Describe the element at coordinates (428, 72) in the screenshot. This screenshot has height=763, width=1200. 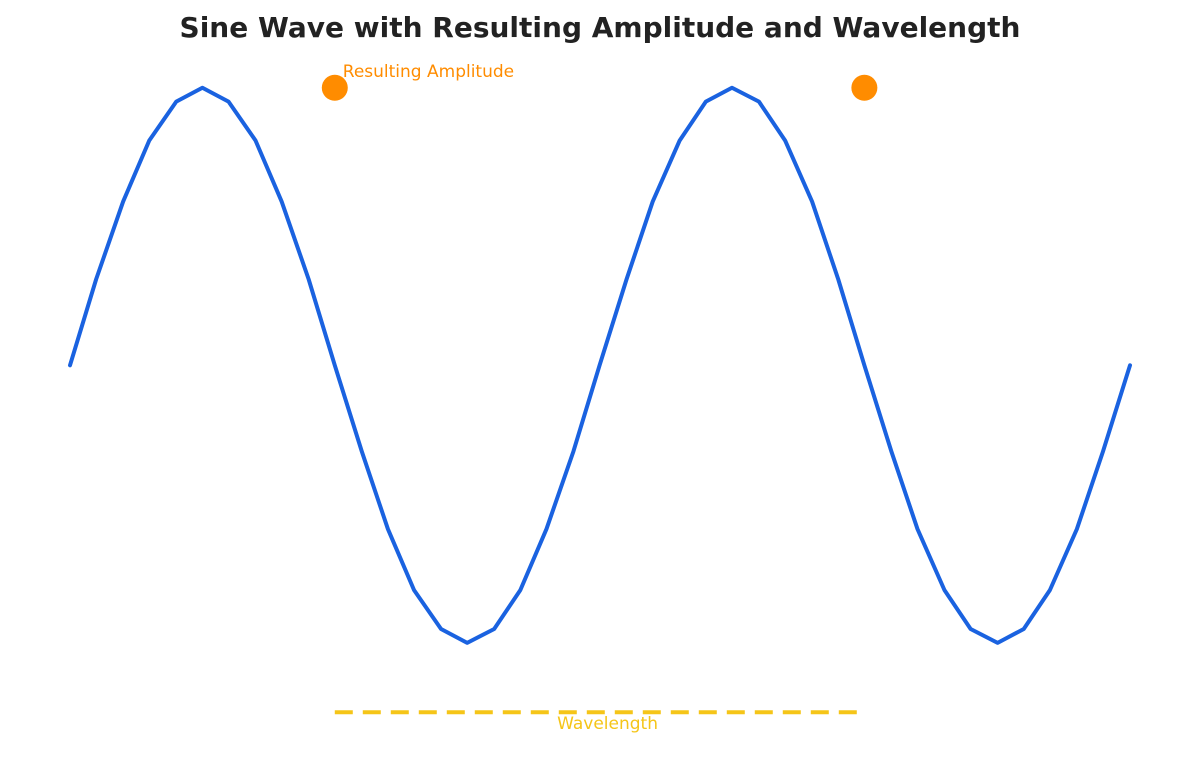
I see `amplitude-label: Resulting Amplitude` at that location.